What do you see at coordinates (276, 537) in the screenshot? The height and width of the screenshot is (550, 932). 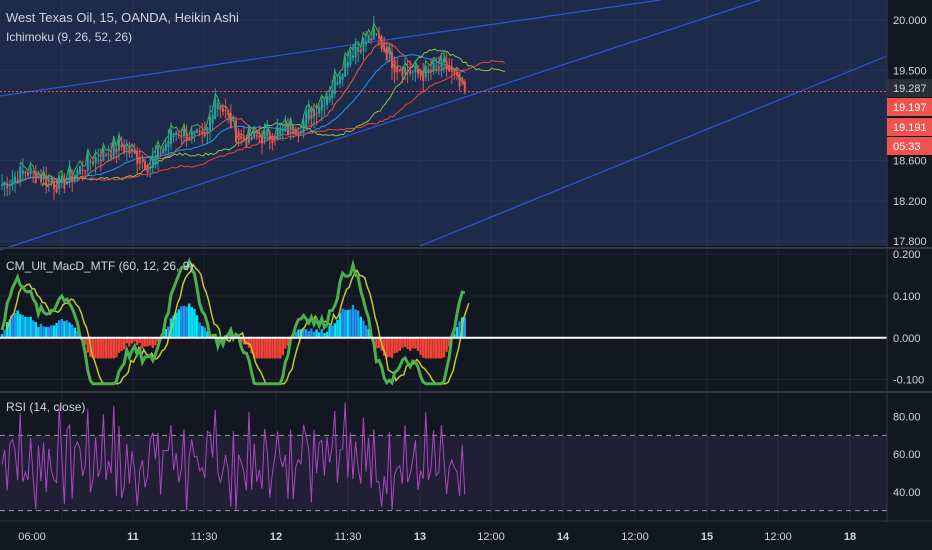 I see `time-tick: 12` at bounding box center [276, 537].